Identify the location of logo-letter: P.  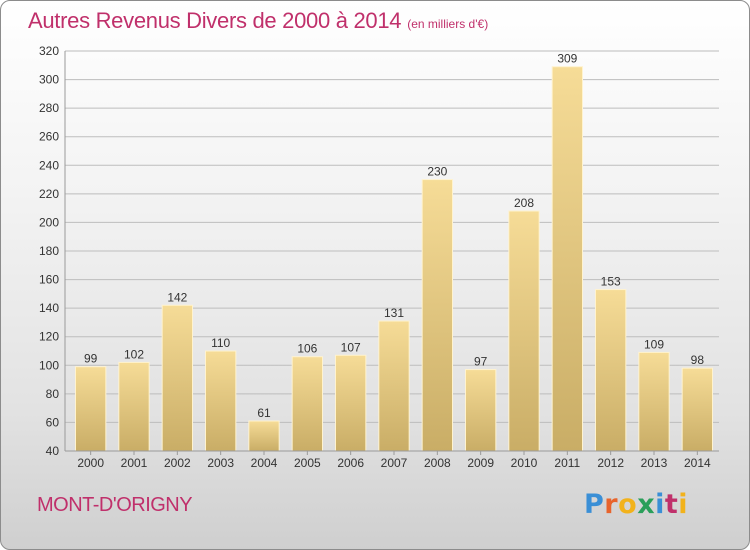
(594, 504).